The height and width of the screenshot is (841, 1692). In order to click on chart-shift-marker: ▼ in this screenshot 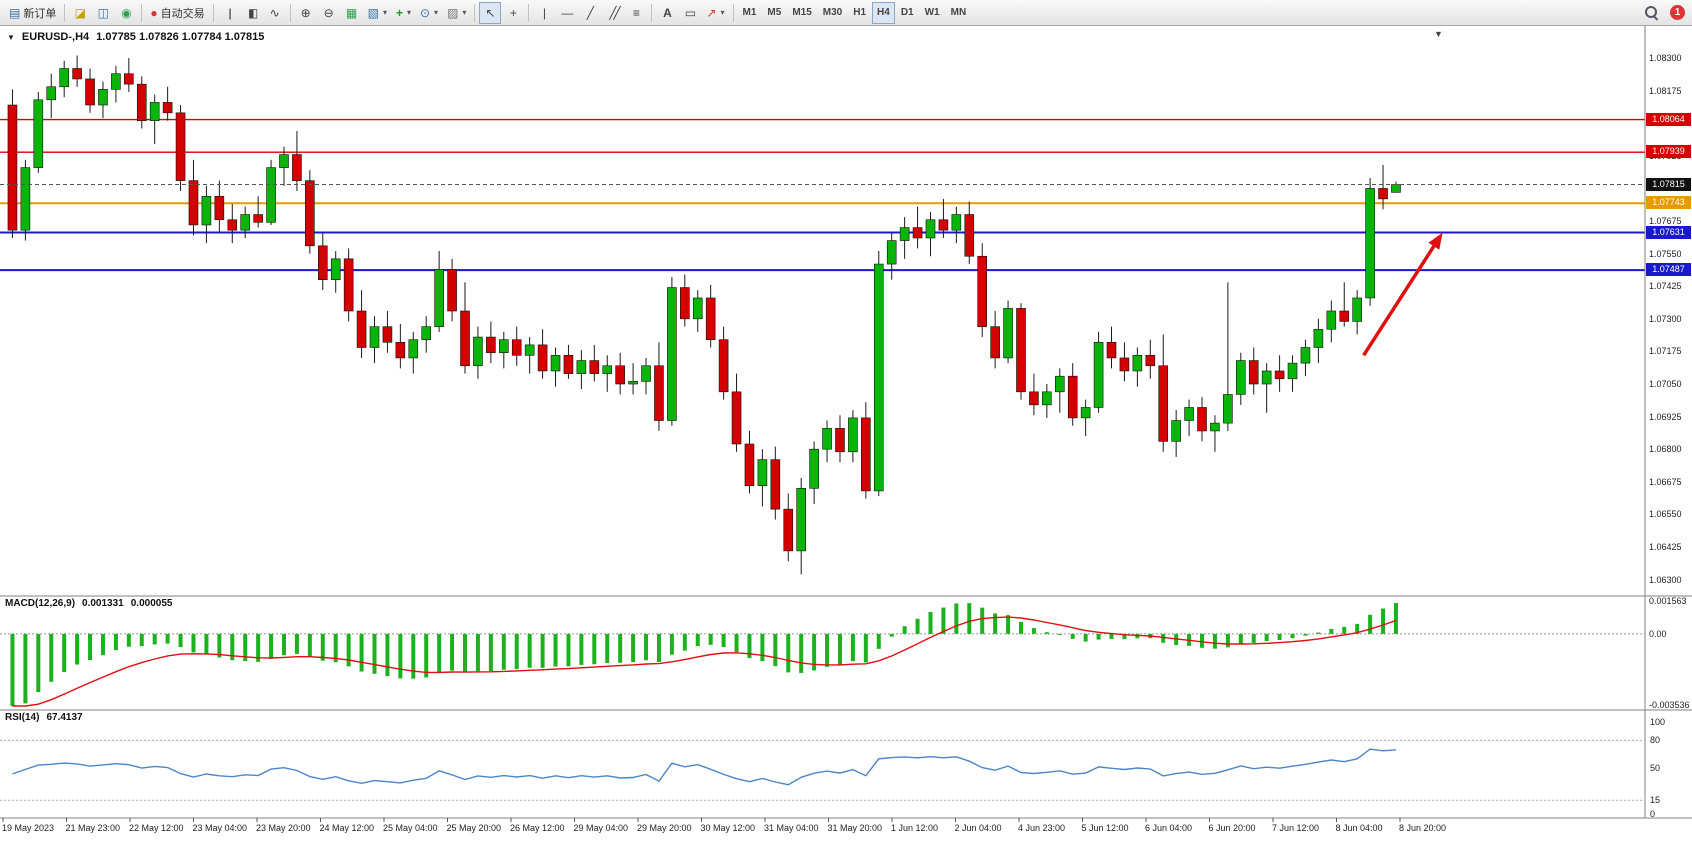, I will do `click(1438, 34)`.